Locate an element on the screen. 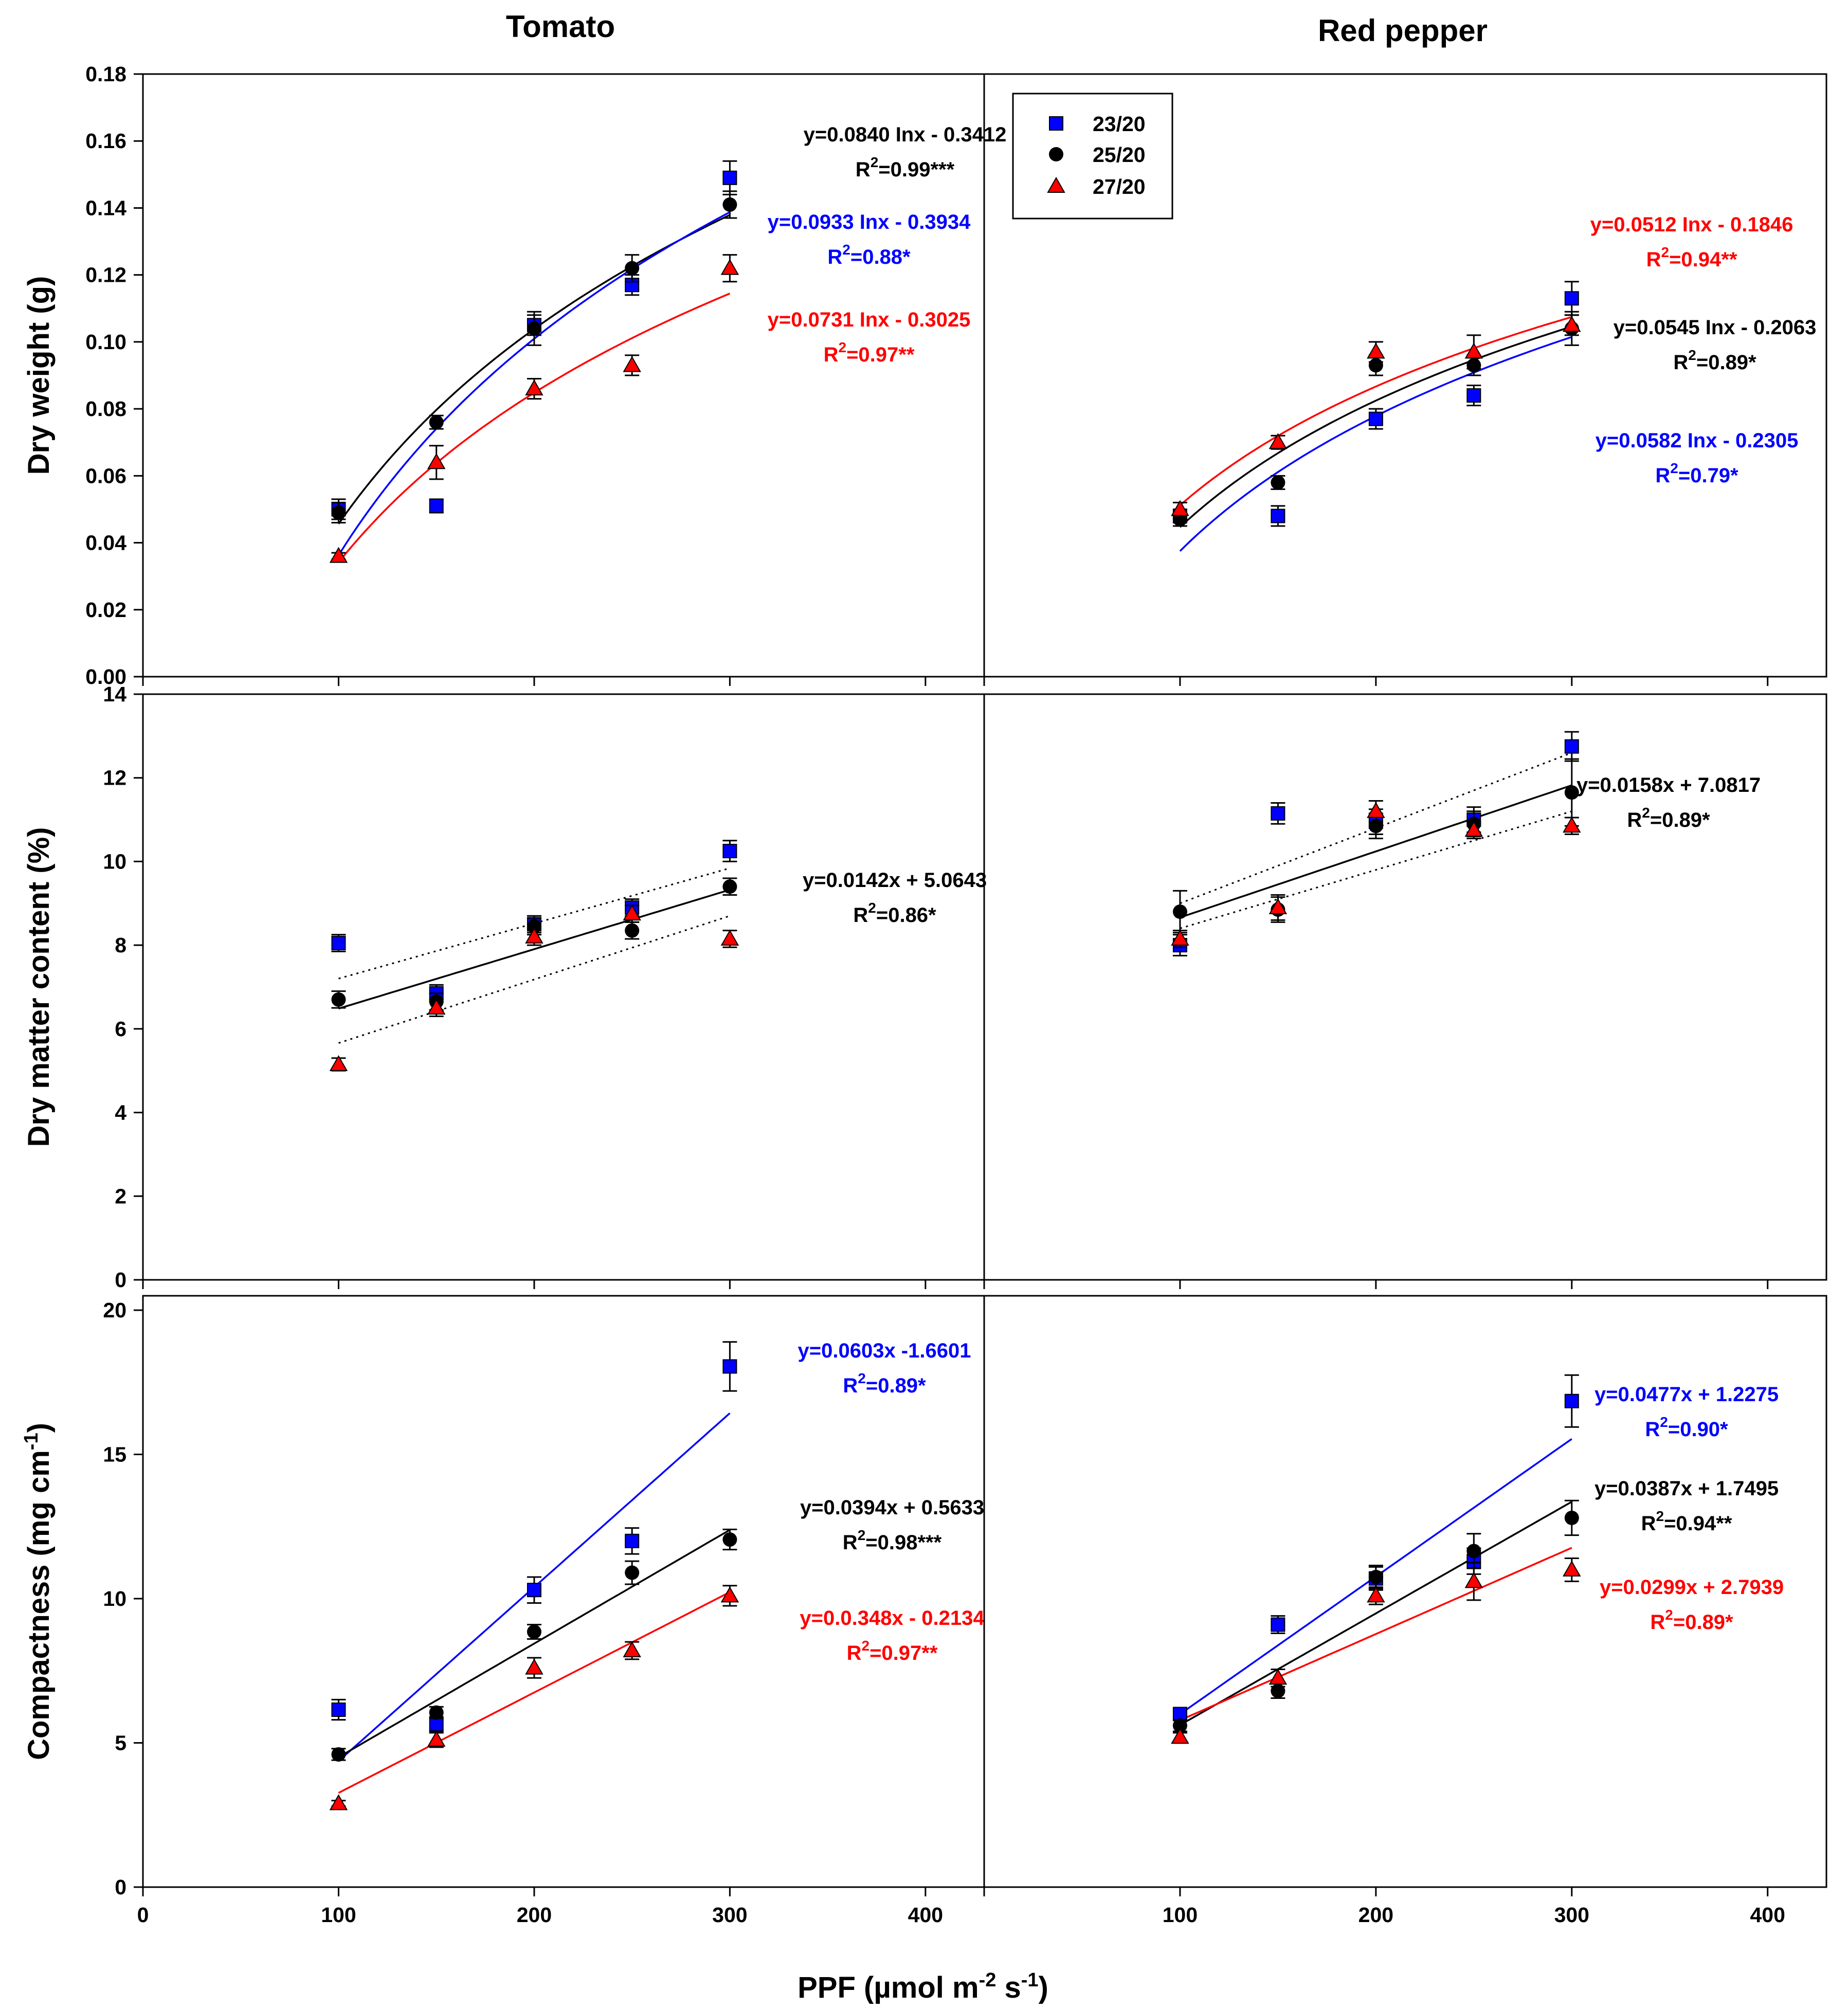 Image resolution: width=1848 pixels, height=2010 pixels. fit-equation: y=0.0158x + 7.0817 is located at coordinates (1669, 785).